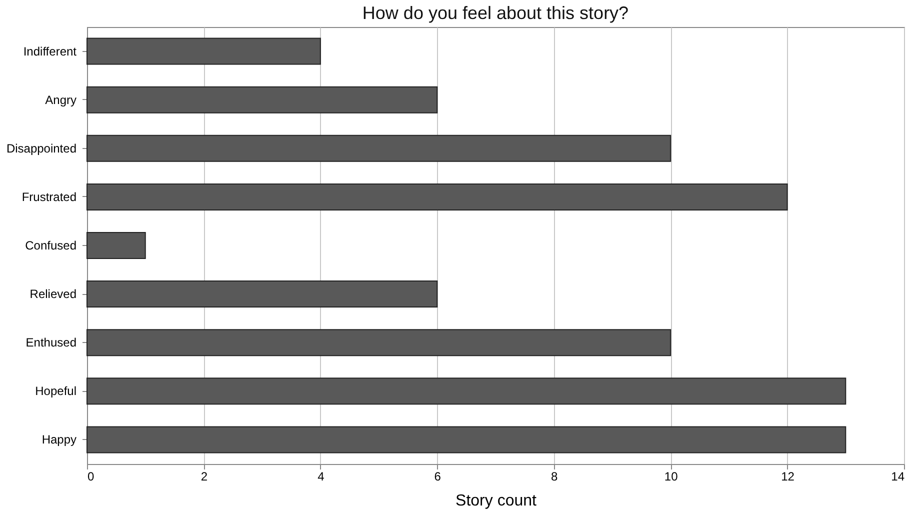  Describe the element at coordinates (51, 343) in the screenshot. I see `y-tick-label: Enthused` at that location.